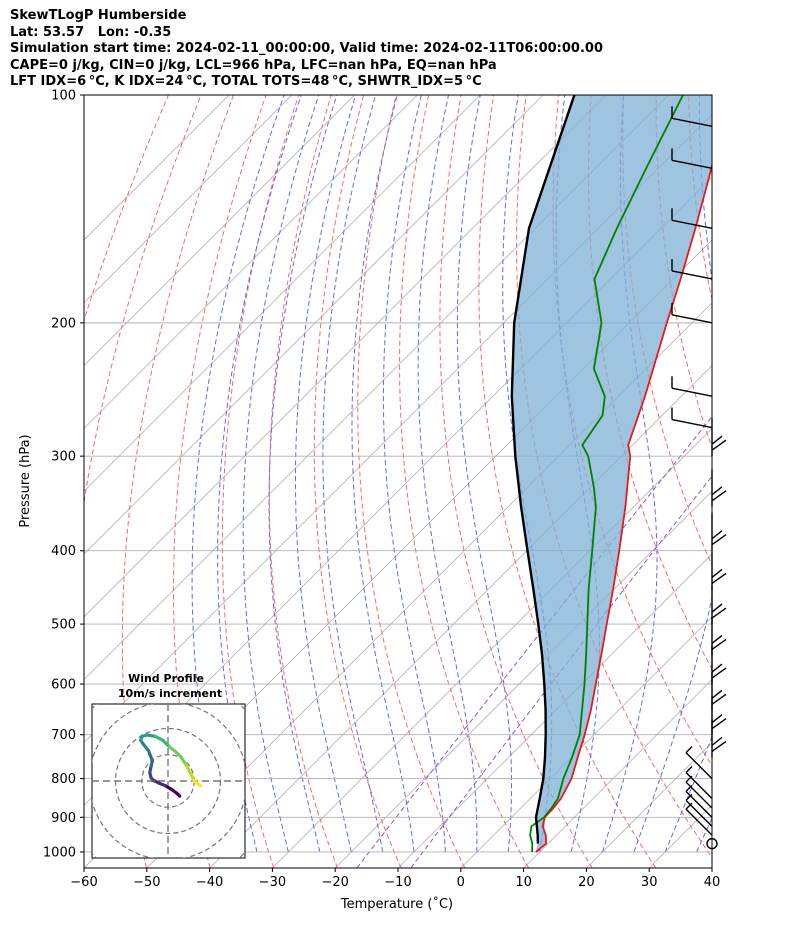  What do you see at coordinates (396, 904) in the screenshot?
I see `x-axis-label: Temperature (˚C)` at bounding box center [396, 904].